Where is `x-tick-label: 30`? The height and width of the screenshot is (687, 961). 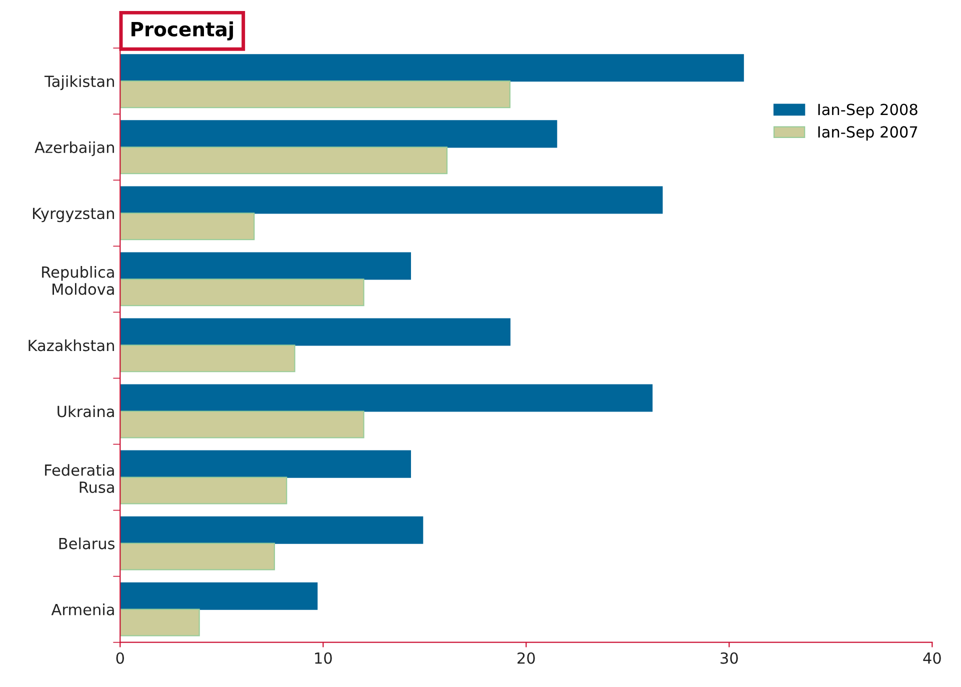 x-tick-label: 30 is located at coordinates (729, 658).